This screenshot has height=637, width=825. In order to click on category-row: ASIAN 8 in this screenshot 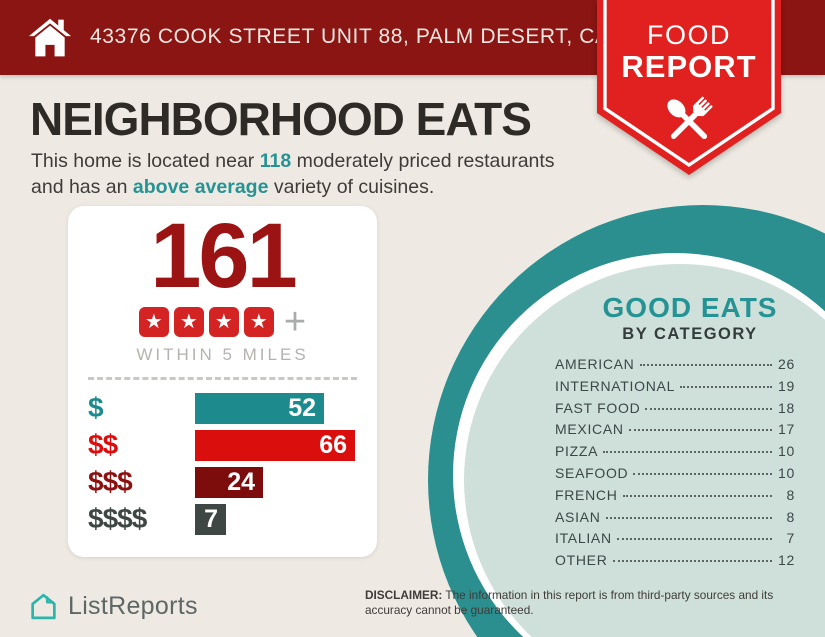, I will do `click(675, 520)`.